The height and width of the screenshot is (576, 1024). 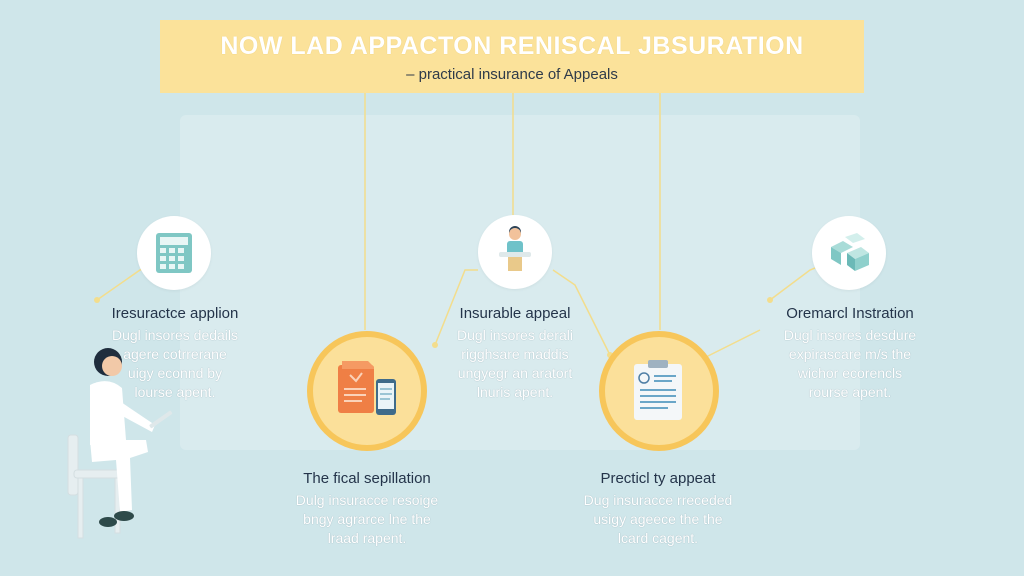 I want to click on step-5-heading: Precticl ty appeat, so click(x=658, y=478).